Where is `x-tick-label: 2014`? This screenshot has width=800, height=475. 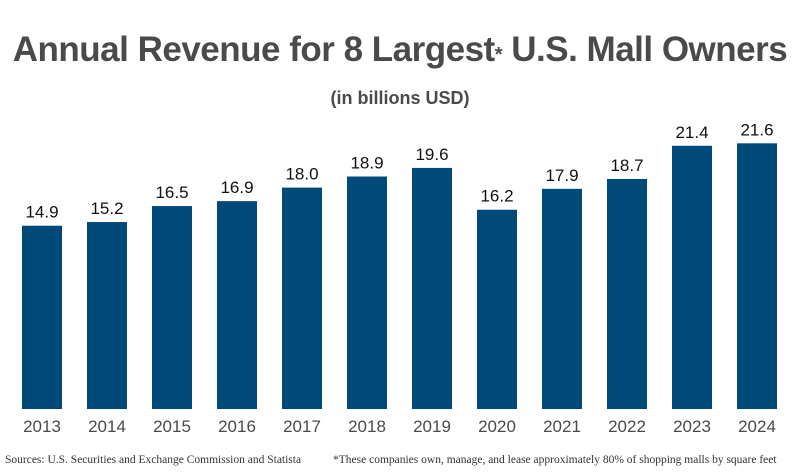 x-tick-label: 2014 is located at coordinates (107, 426).